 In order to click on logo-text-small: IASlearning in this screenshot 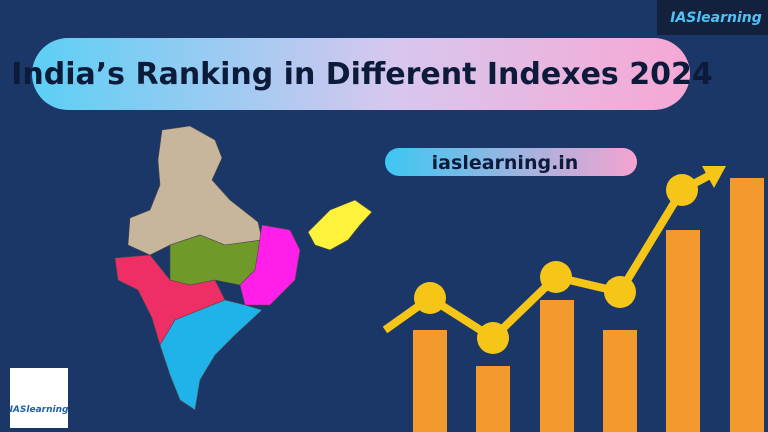, I will do `click(39, 410)`.